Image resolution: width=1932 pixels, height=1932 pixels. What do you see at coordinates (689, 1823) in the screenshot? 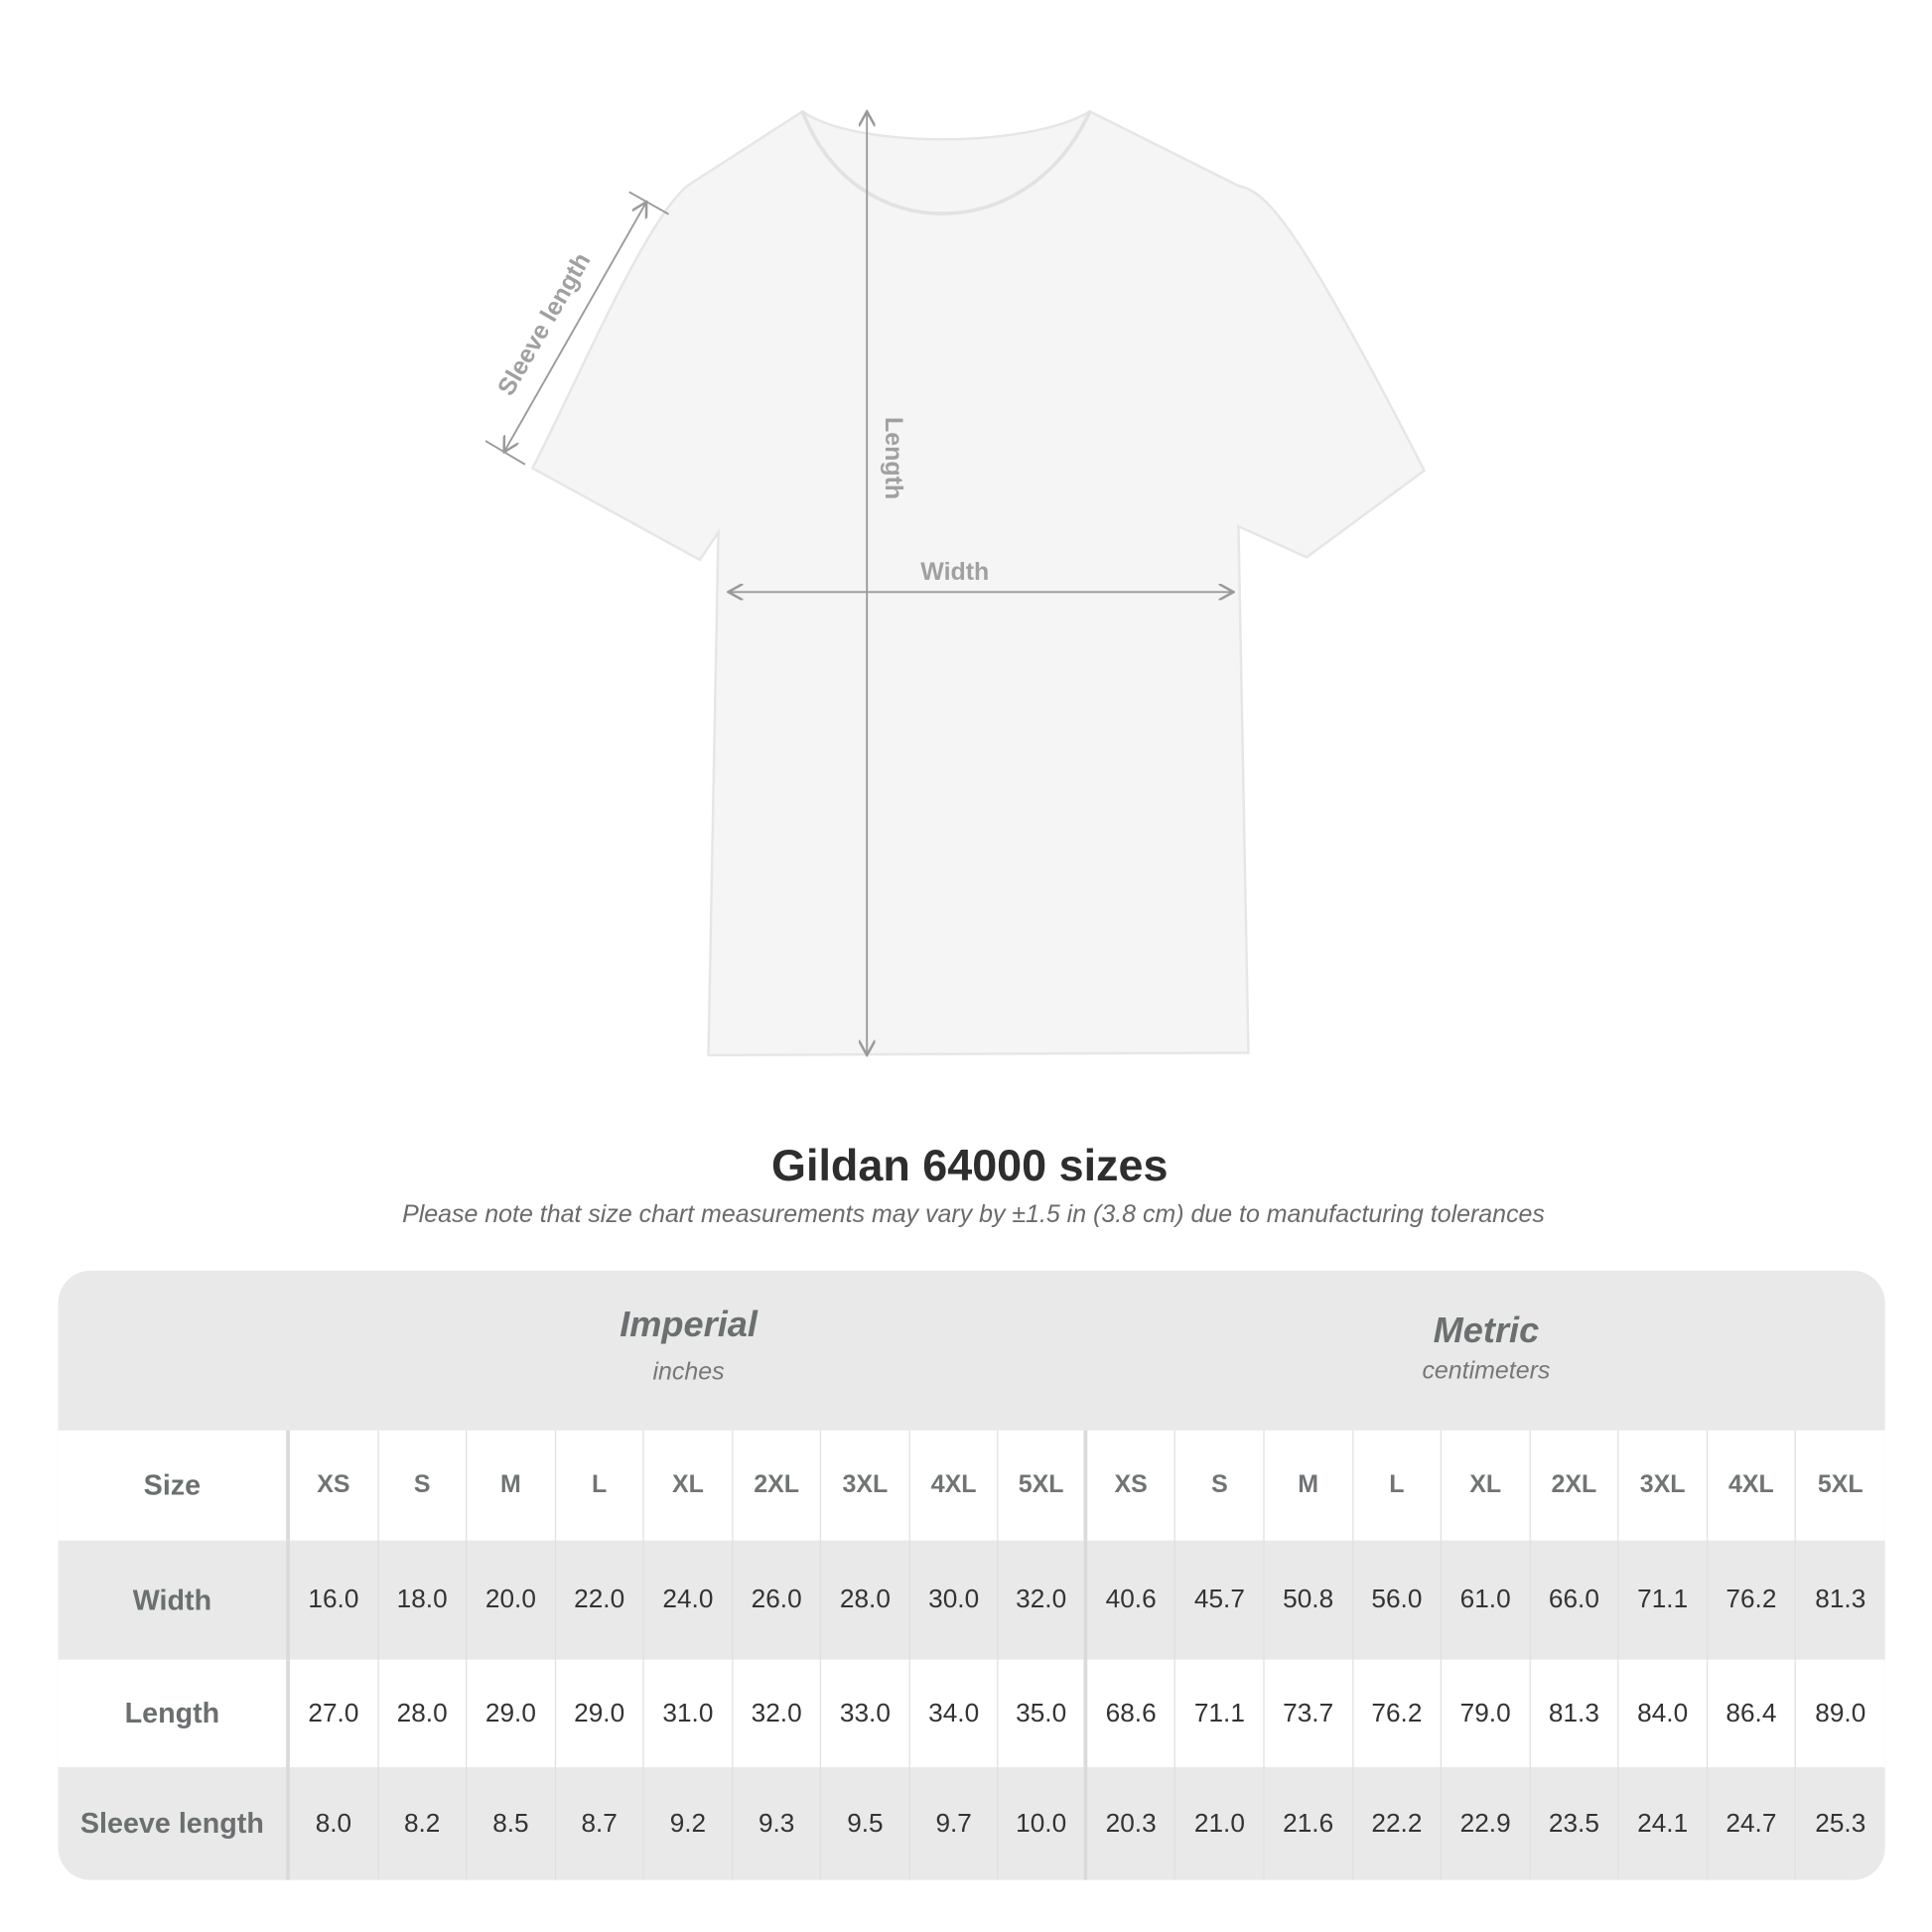
I see `table-cell: 9.2` at bounding box center [689, 1823].